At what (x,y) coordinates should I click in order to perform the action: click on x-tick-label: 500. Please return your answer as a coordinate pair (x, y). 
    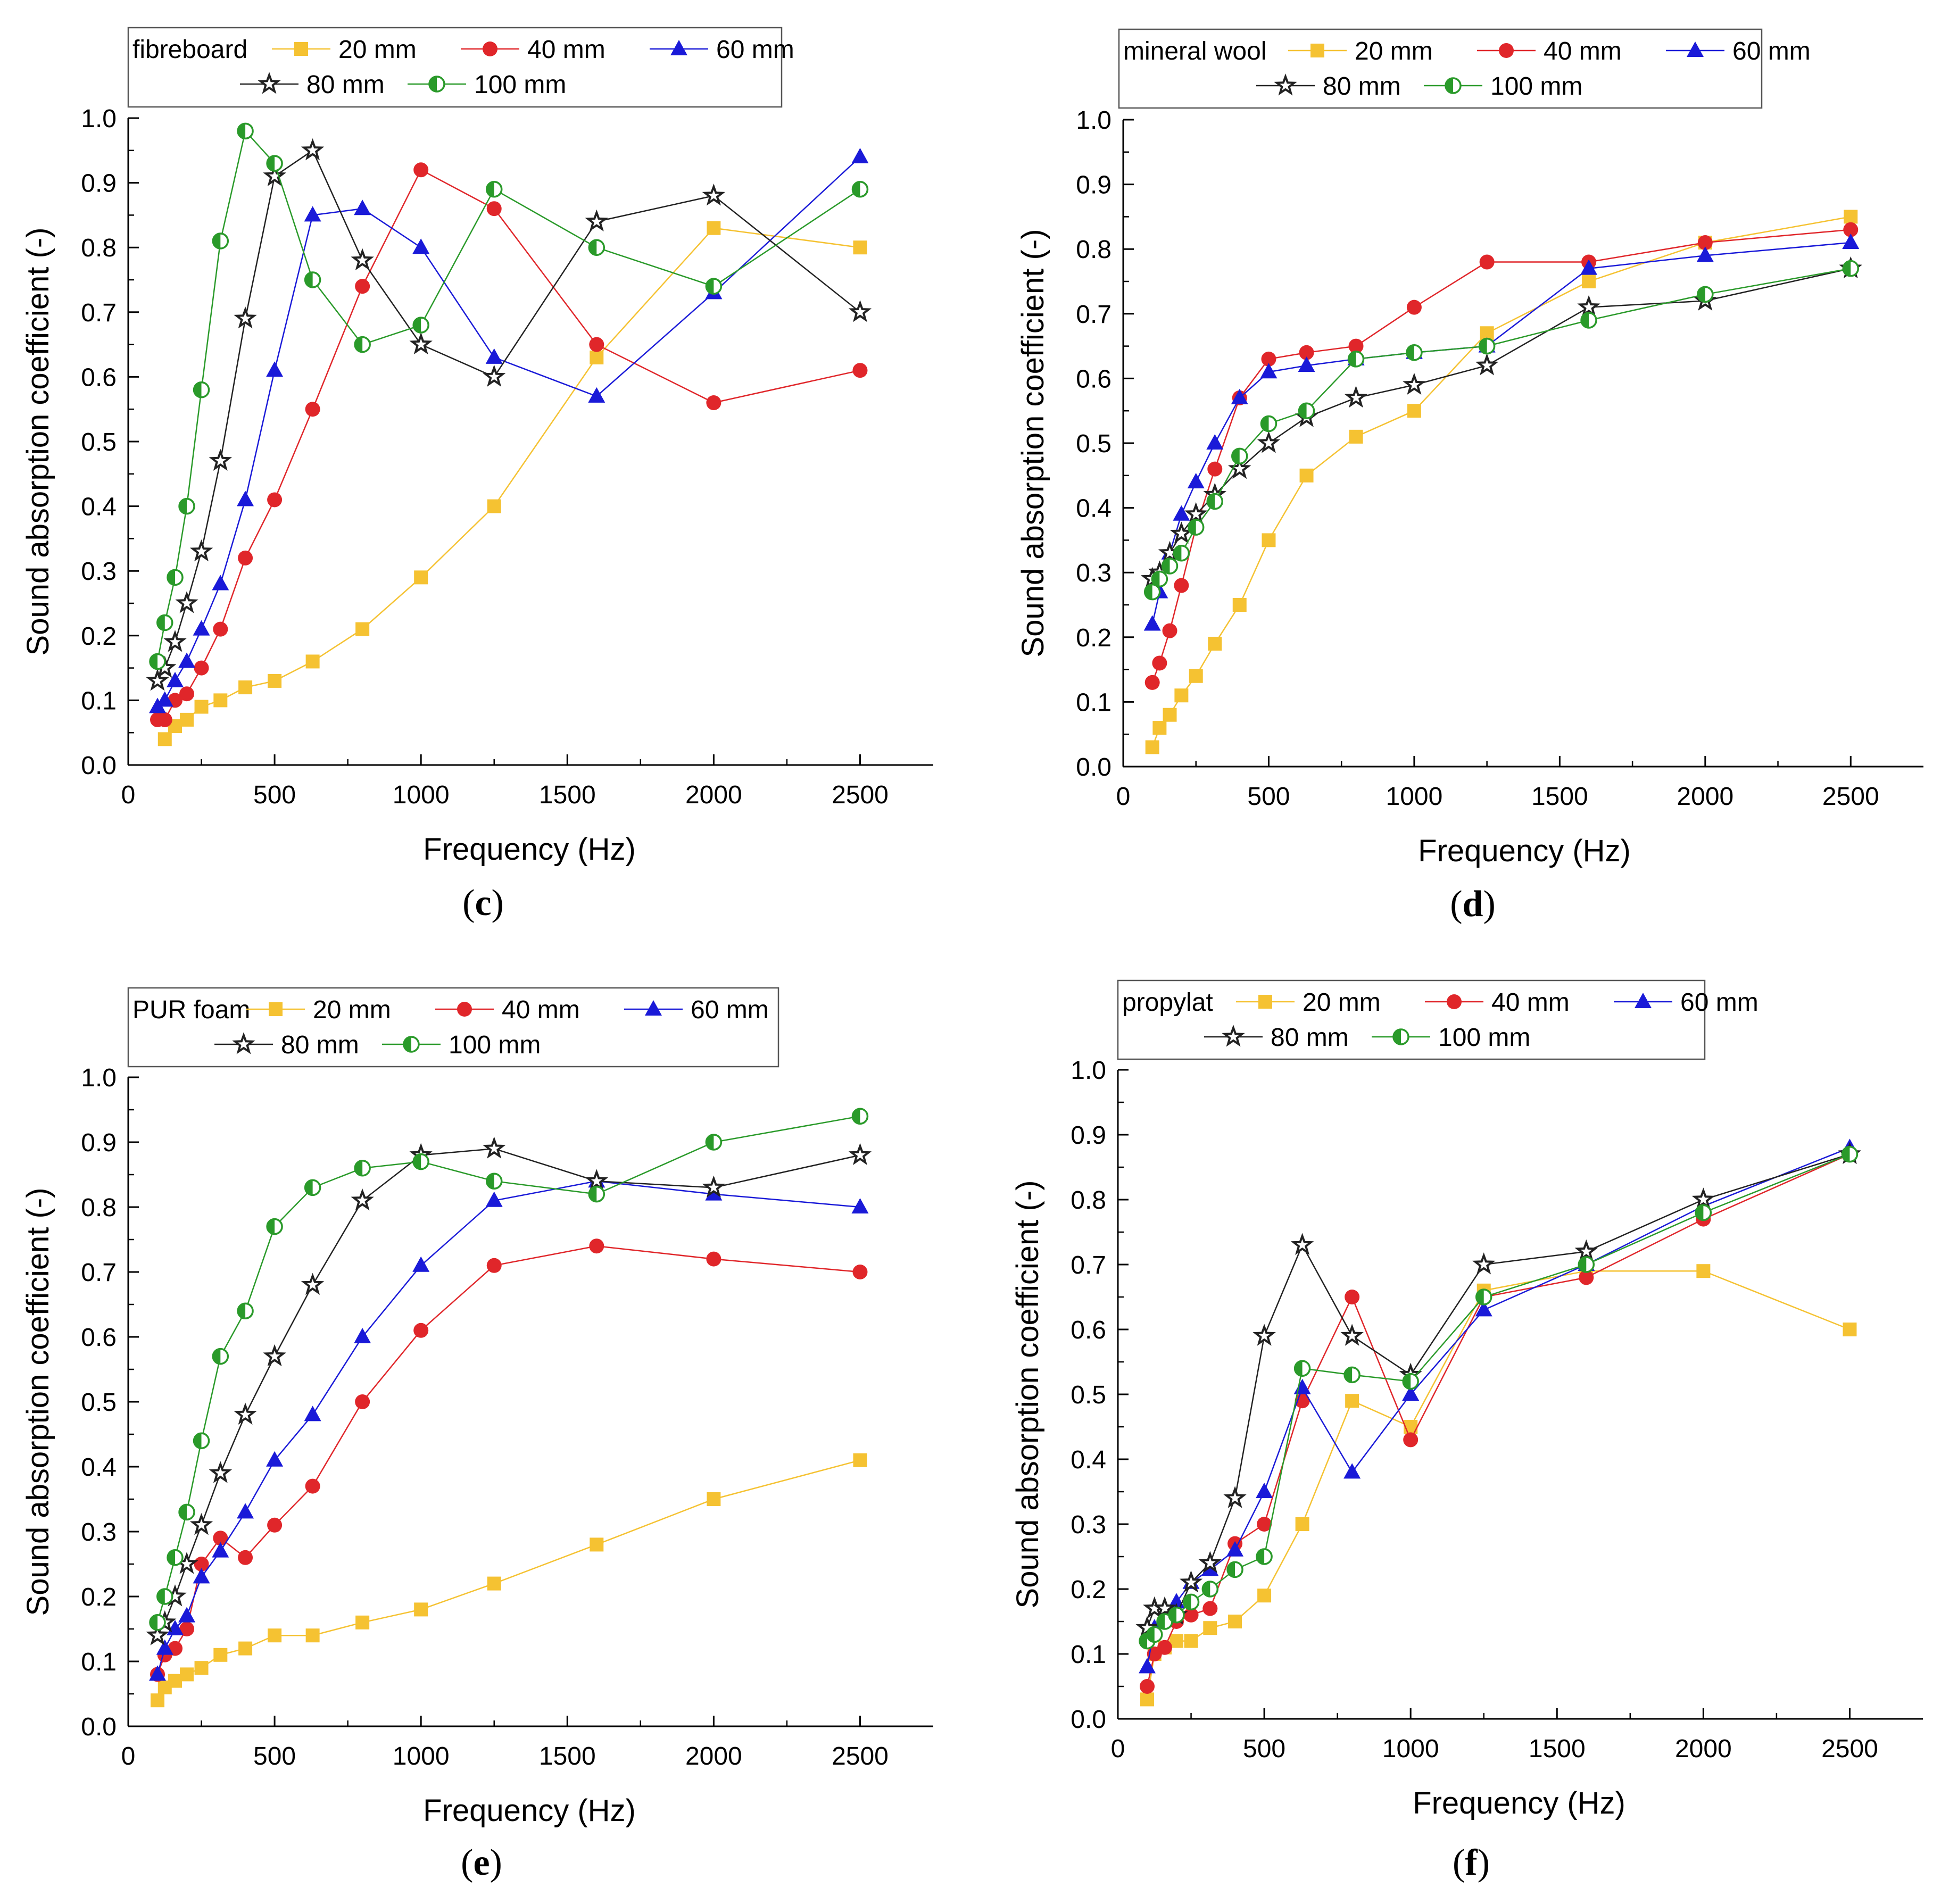
    Looking at the image, I should click on (1268, 797).